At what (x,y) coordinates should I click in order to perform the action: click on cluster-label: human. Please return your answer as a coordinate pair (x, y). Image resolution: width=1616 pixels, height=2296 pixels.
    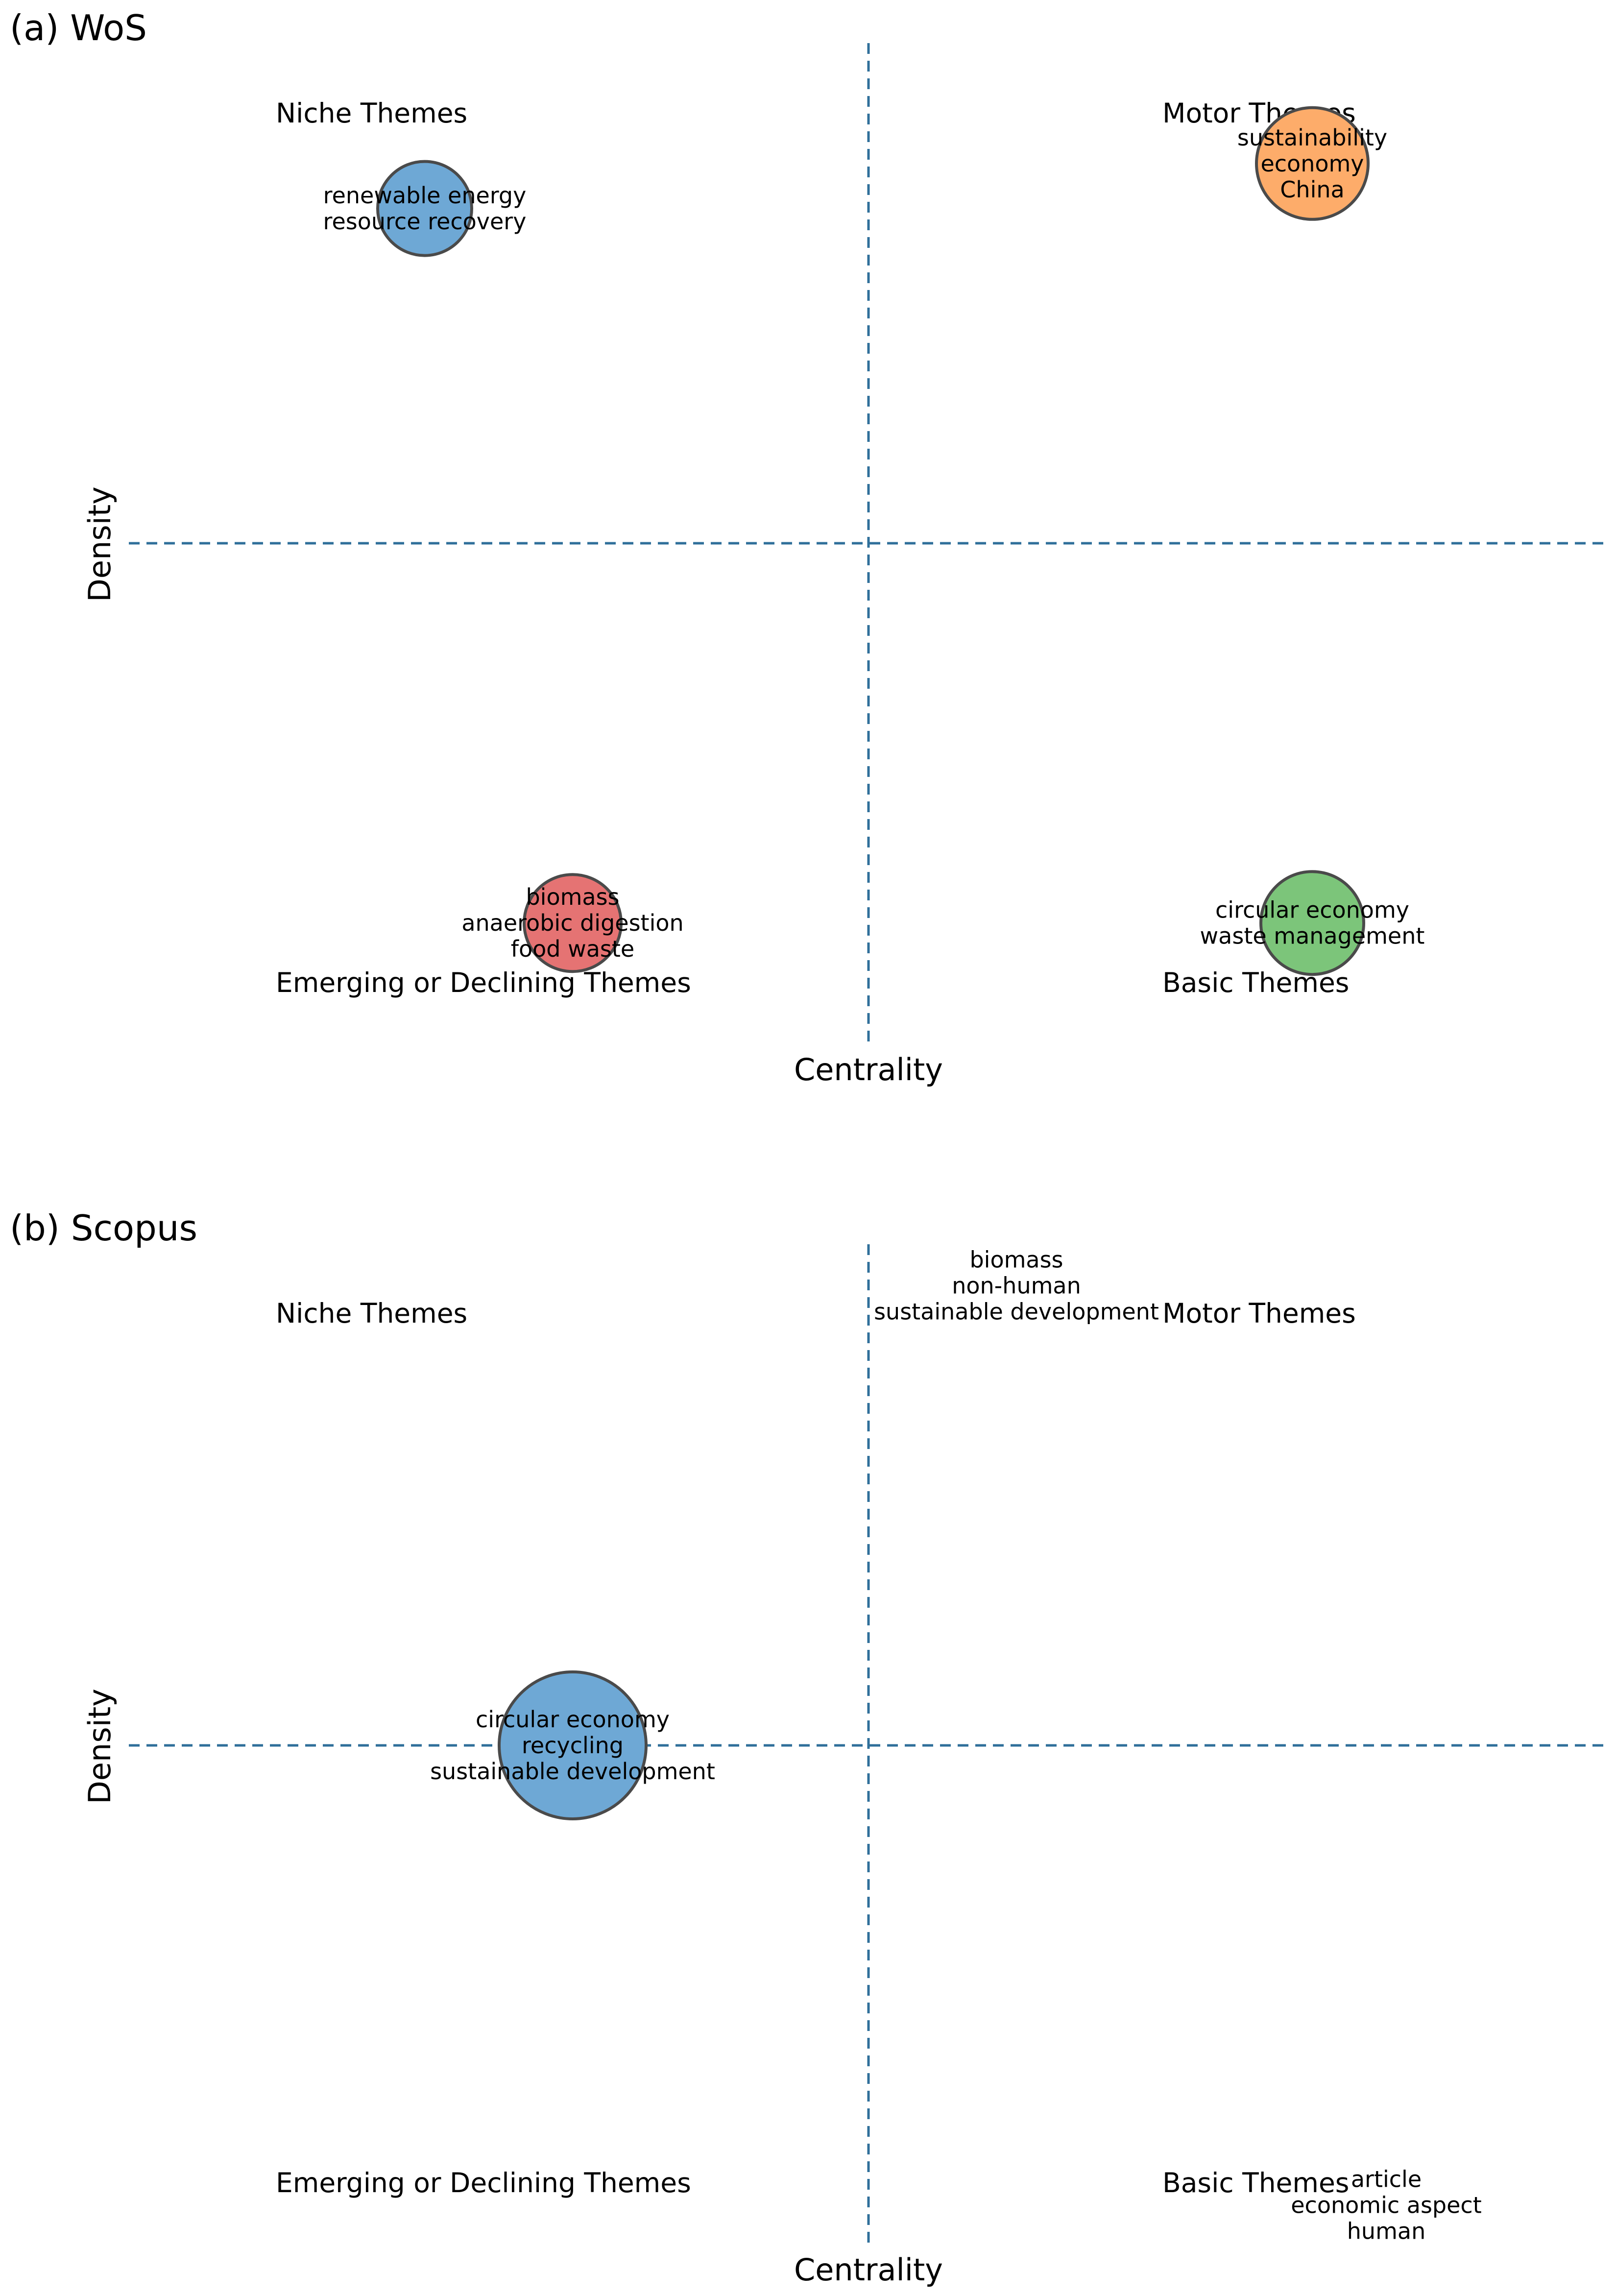
    Looking at the image, I should click on (1386, 2231).